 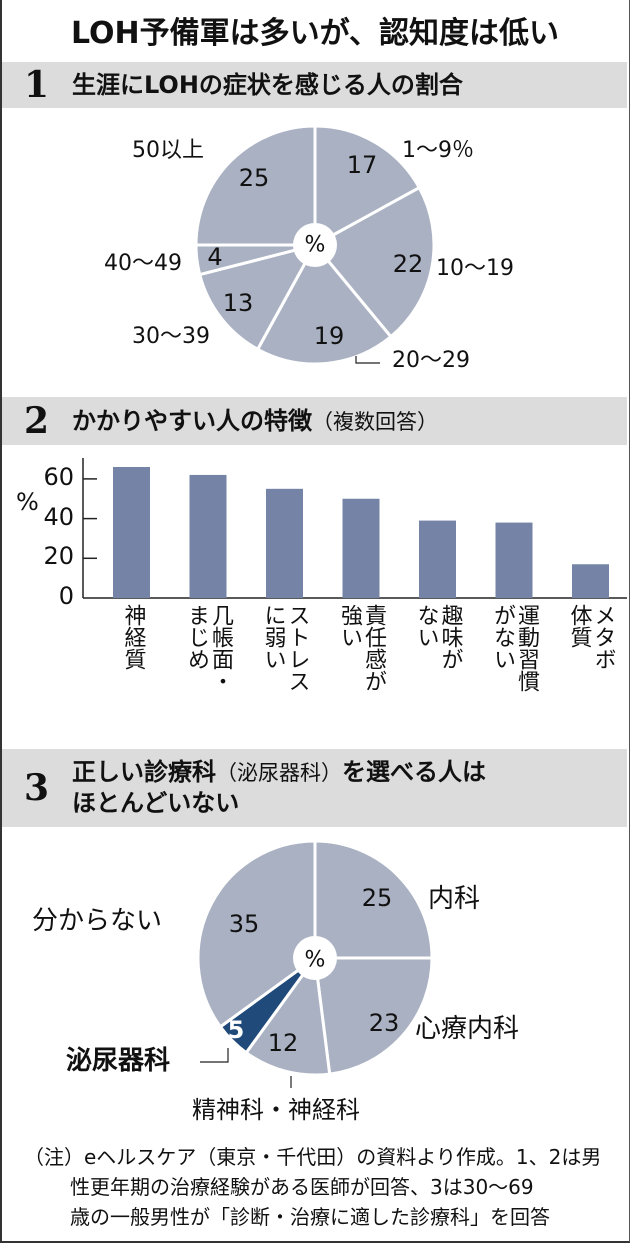 What do you see at coordinates (37, 788) in the screenshot?
I see `section-3-number: 3` at bounding box center [37, 788].